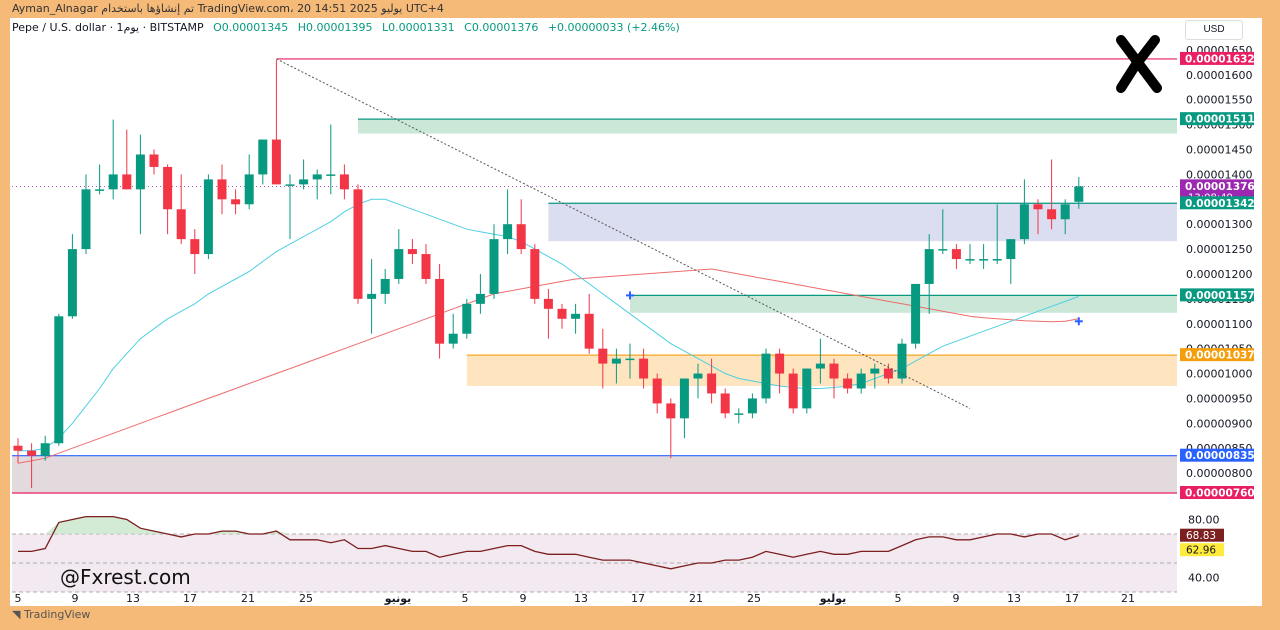  What do you see at coordinates (125, 577) in the screenshot?
I see `watermark-text: @Fxrest.com` at bounding box center [125, 577].